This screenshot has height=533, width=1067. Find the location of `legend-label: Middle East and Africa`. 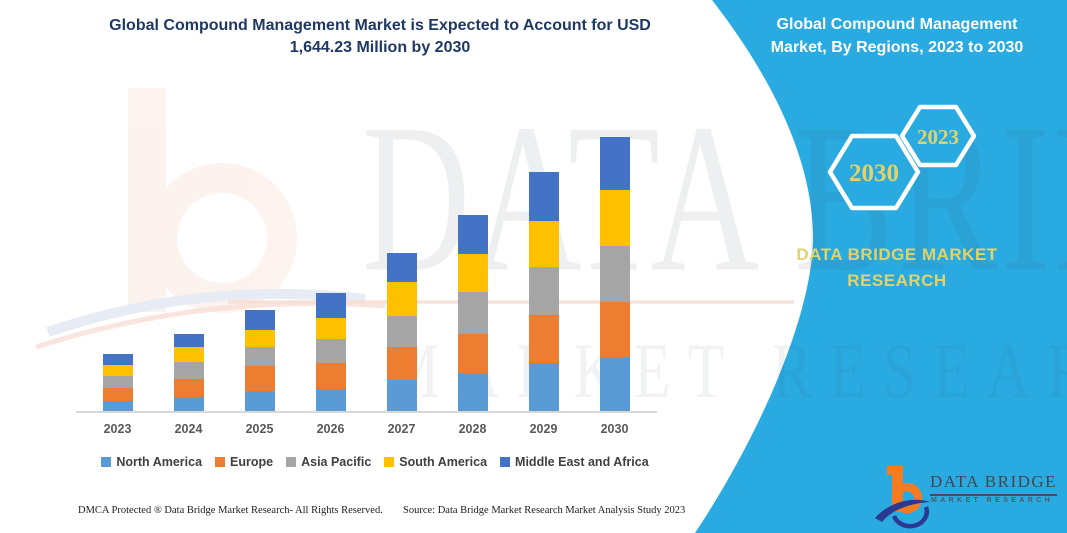

legend-label: Middle East and Africa is located at coordinates (582, 462).